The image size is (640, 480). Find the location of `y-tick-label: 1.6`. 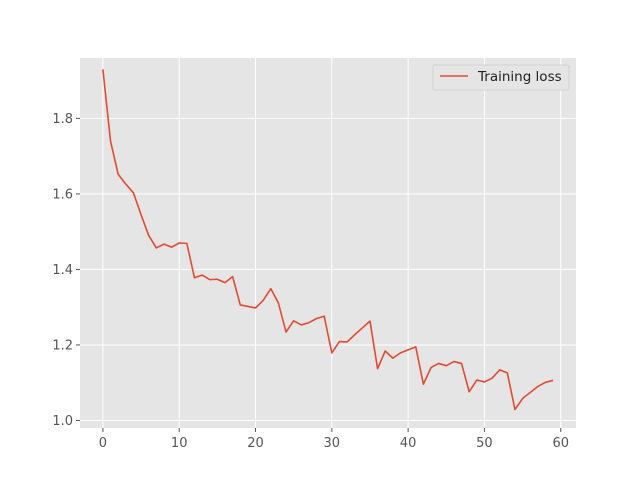

y-tick-label: 1.6 is located at coordinates (62, 194).